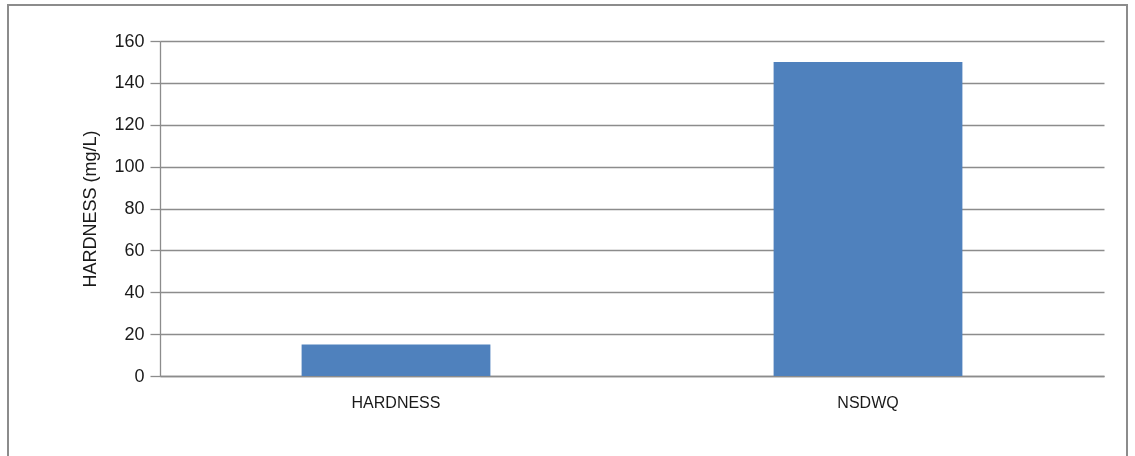 This screenshot has width=1135, height=456. Describe the element at coordinates (868, 402) in the screenshot. I see `x-tick-label: NSDWQ` at that location.